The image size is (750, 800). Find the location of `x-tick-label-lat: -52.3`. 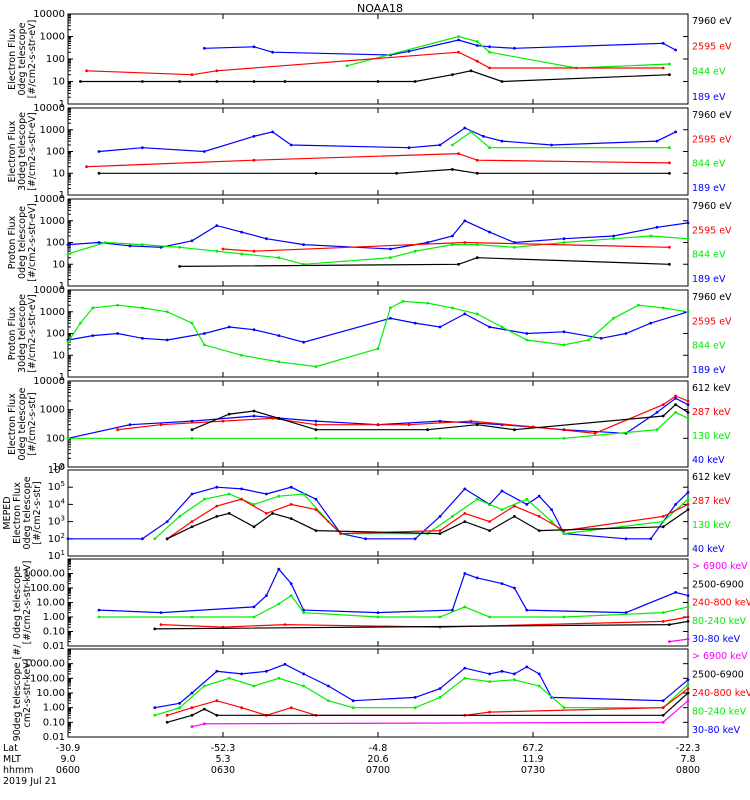

x-tick-label-lat: -52.3 is located at coordinates (223, 748).